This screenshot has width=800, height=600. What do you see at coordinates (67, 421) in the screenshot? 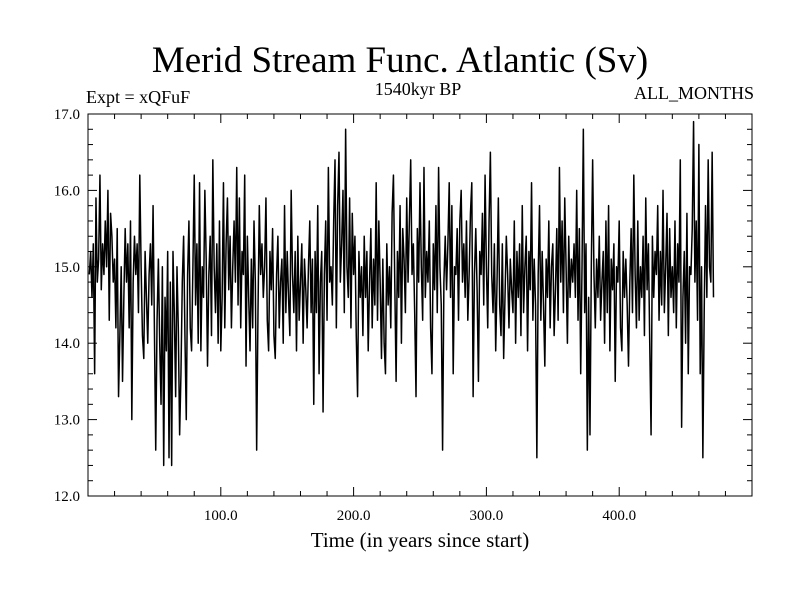
I see `y-tick-label: 13.0` at bounding box center [67, 421].